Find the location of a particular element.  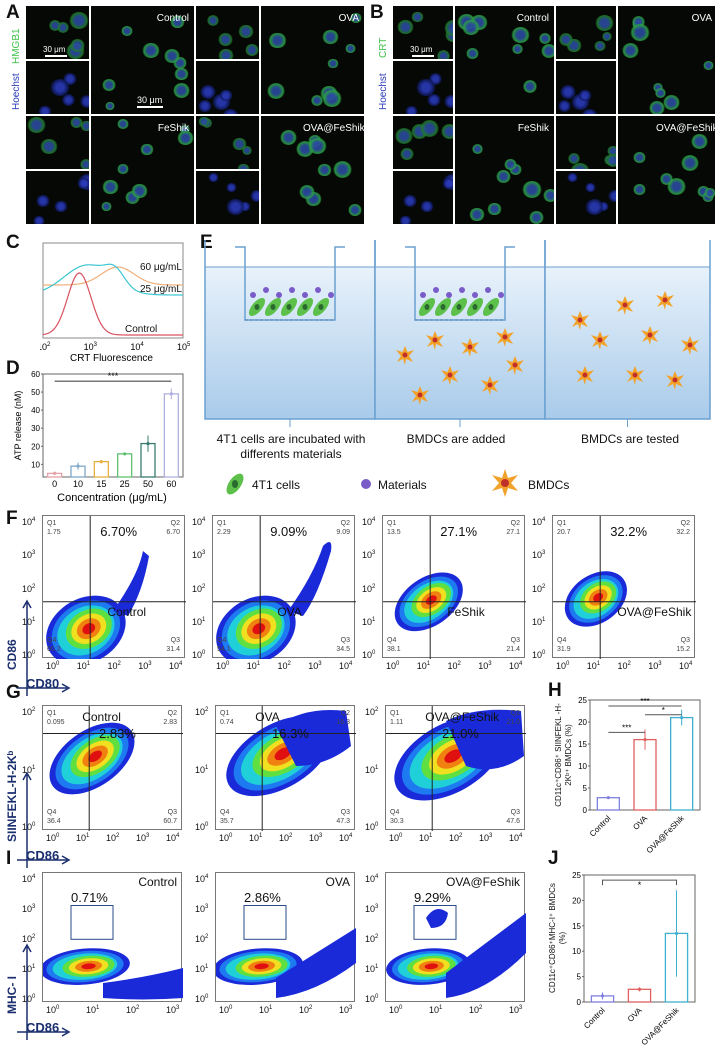

gate-percentage: 2.83% is located at coordinates (117, 733).